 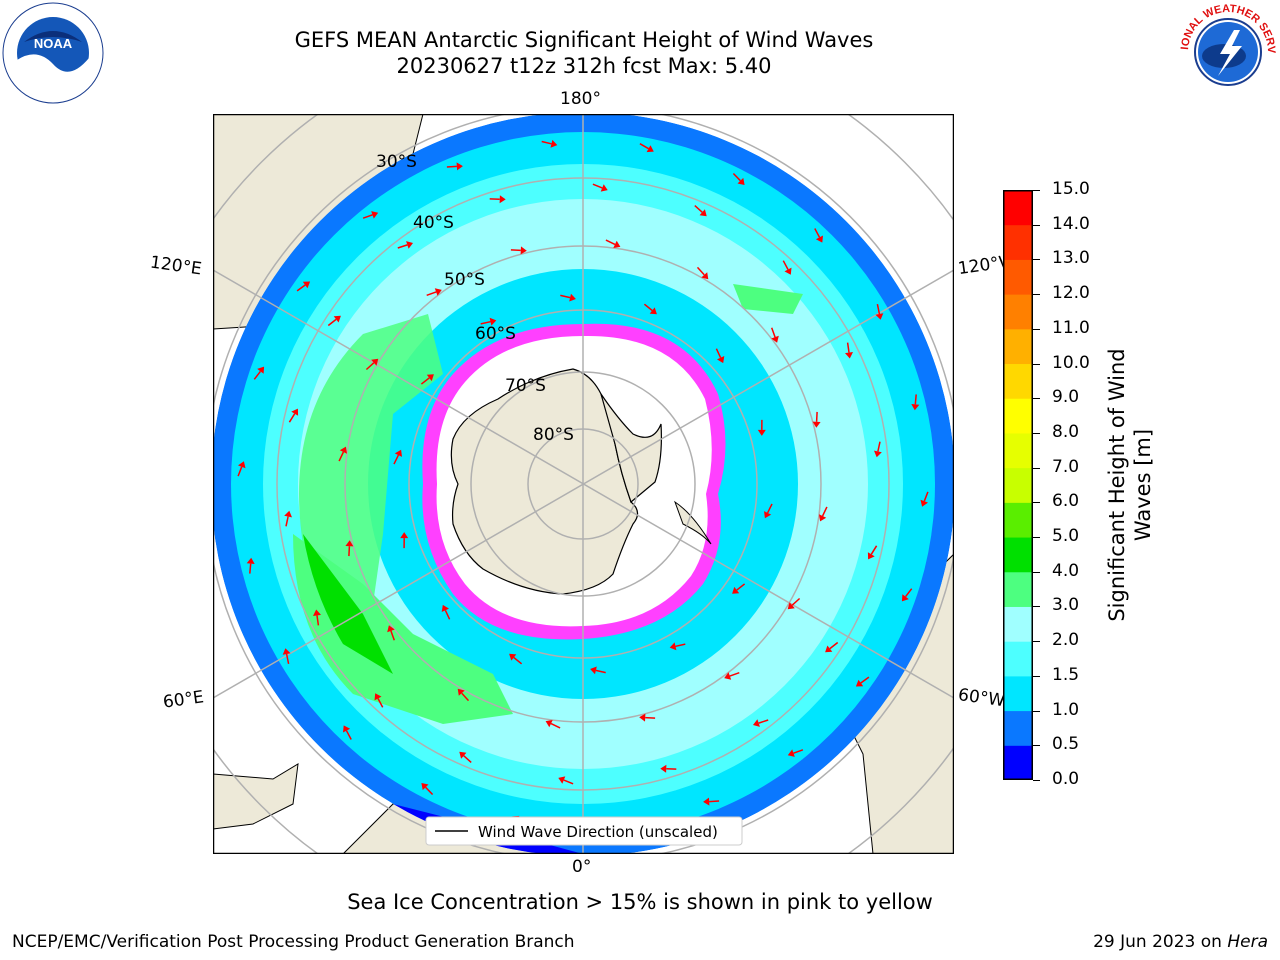 What do you see at coordinates (1071, 293) in the screenshot?
I see `colorbar-tick-label: 12.0` at bounding box center [1071, 293].